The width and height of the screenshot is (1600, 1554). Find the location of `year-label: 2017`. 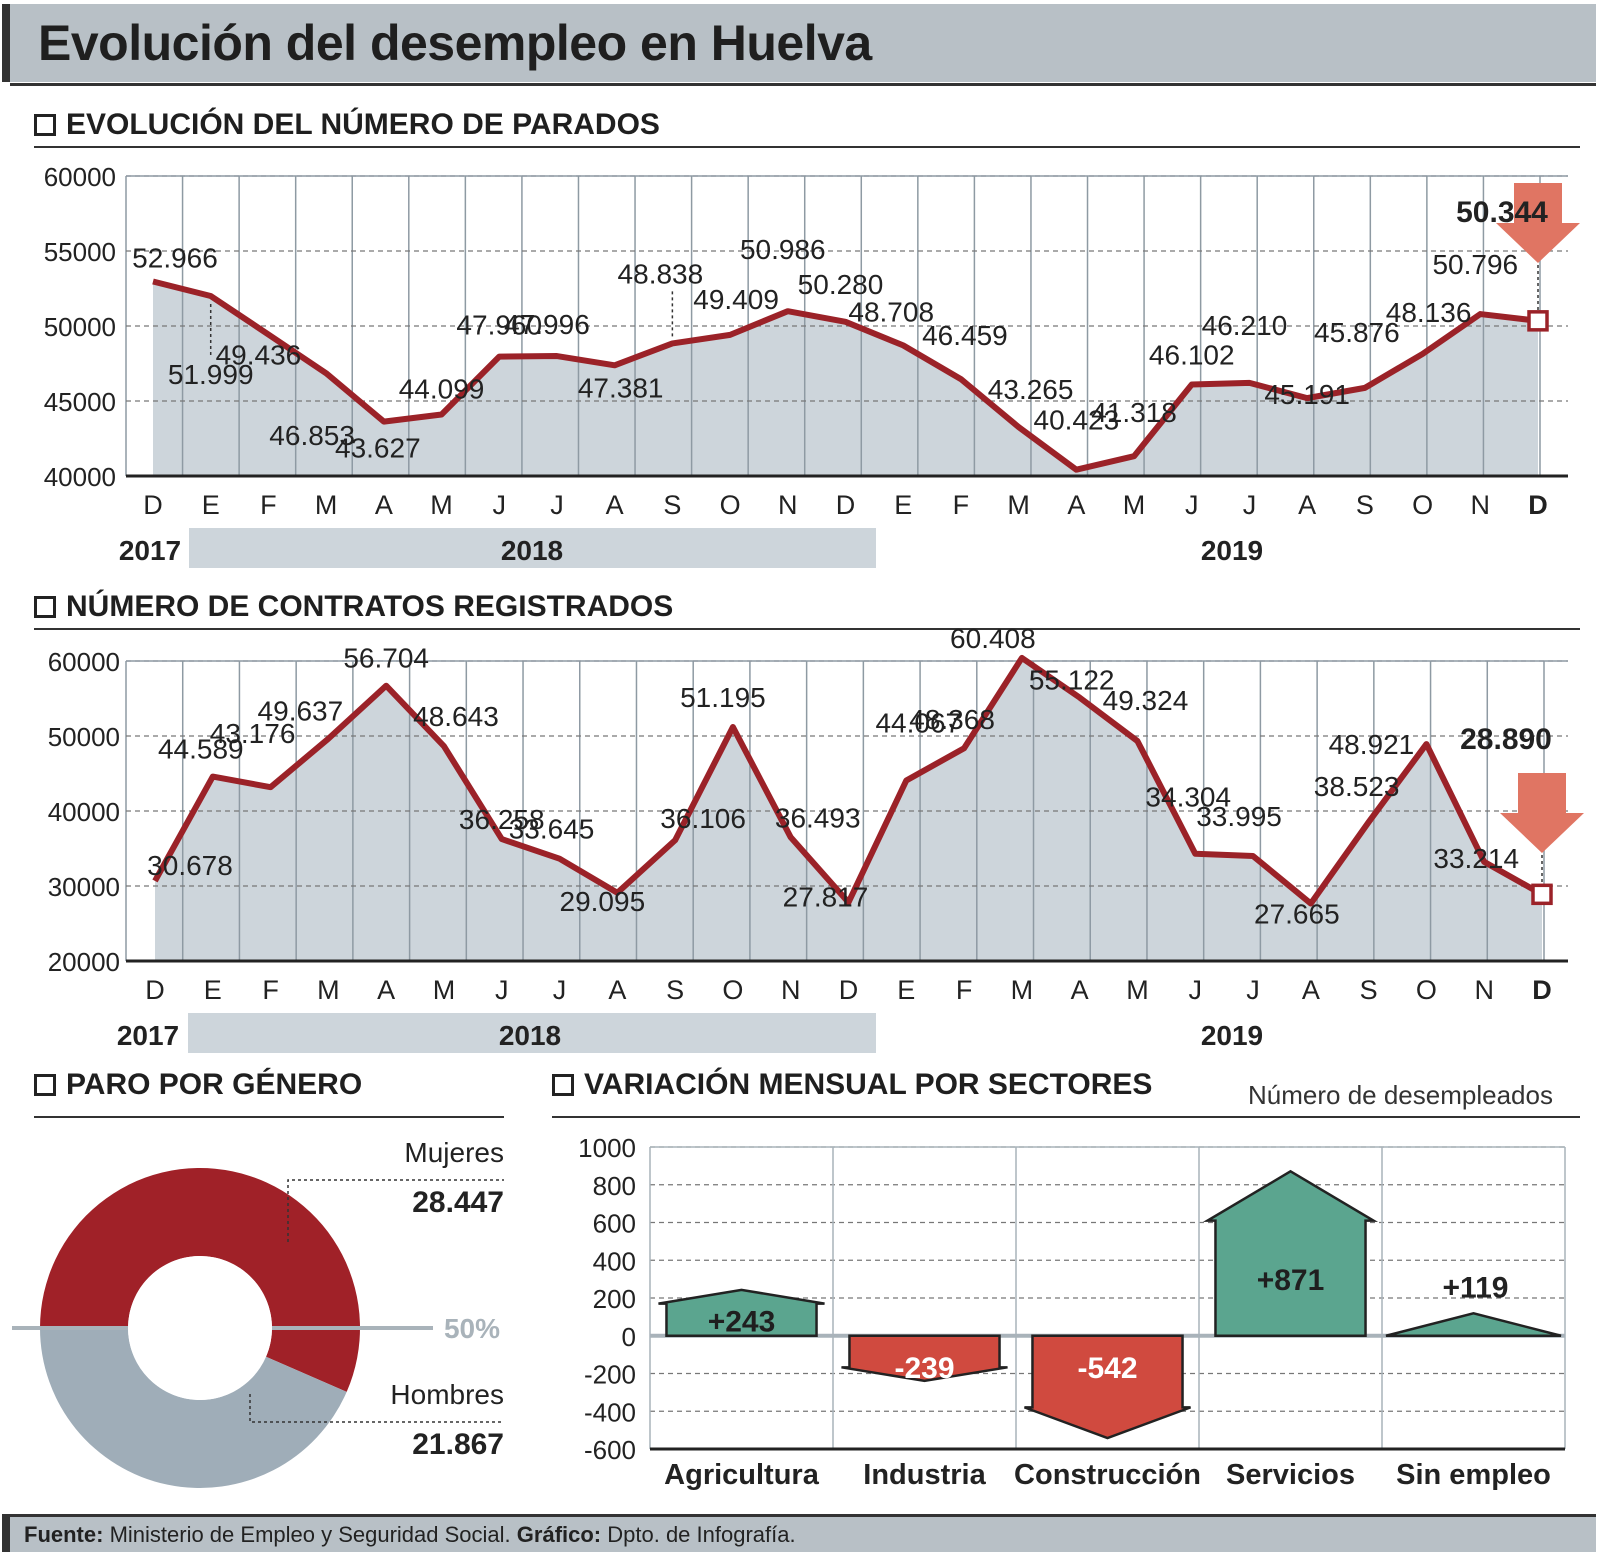

year-label: 2017 is located at coordinates (150, 550).